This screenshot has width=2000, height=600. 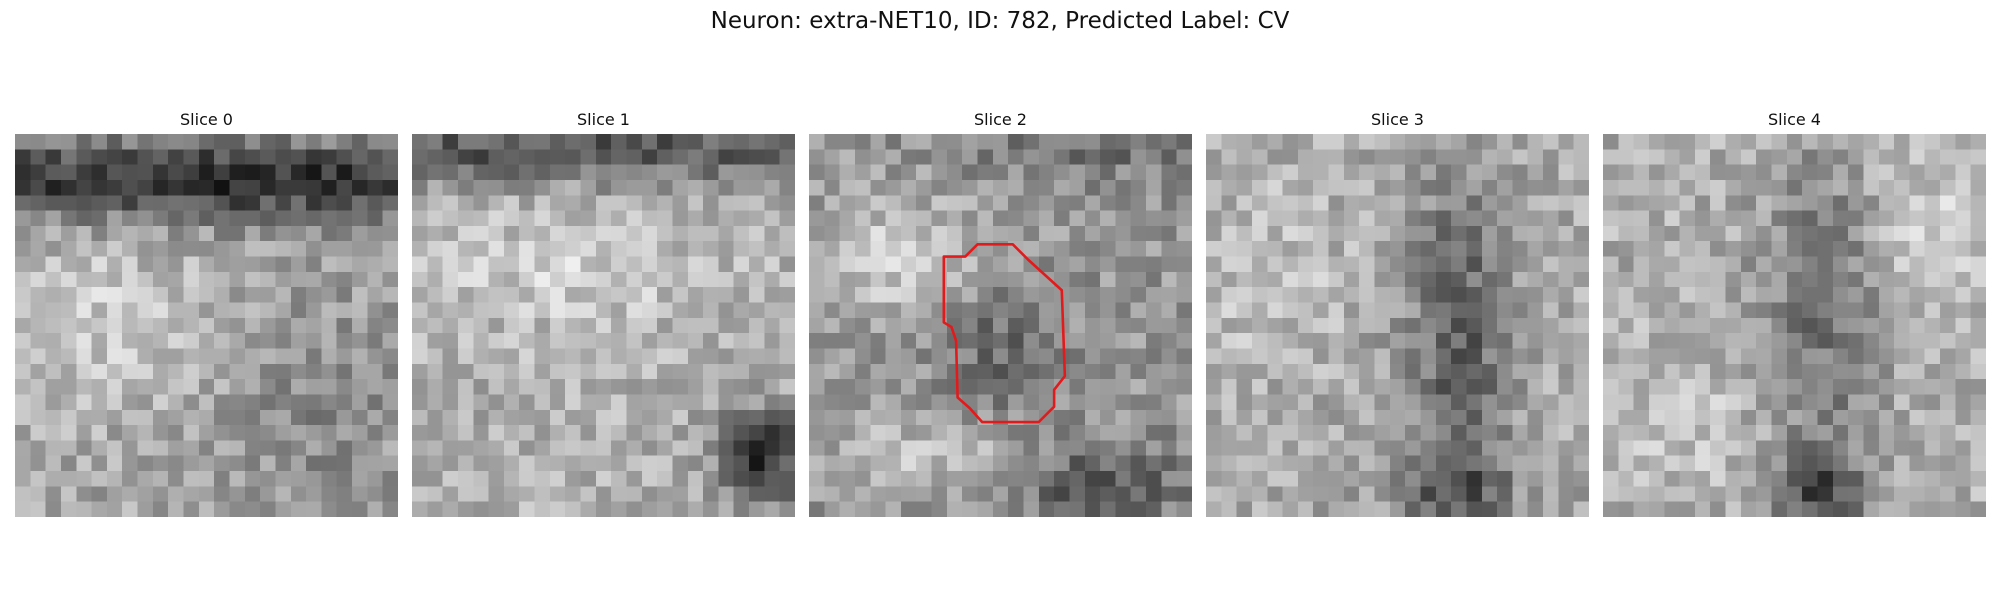 I want to click on slice-title: Slice 0, so click(x=206, y=119).